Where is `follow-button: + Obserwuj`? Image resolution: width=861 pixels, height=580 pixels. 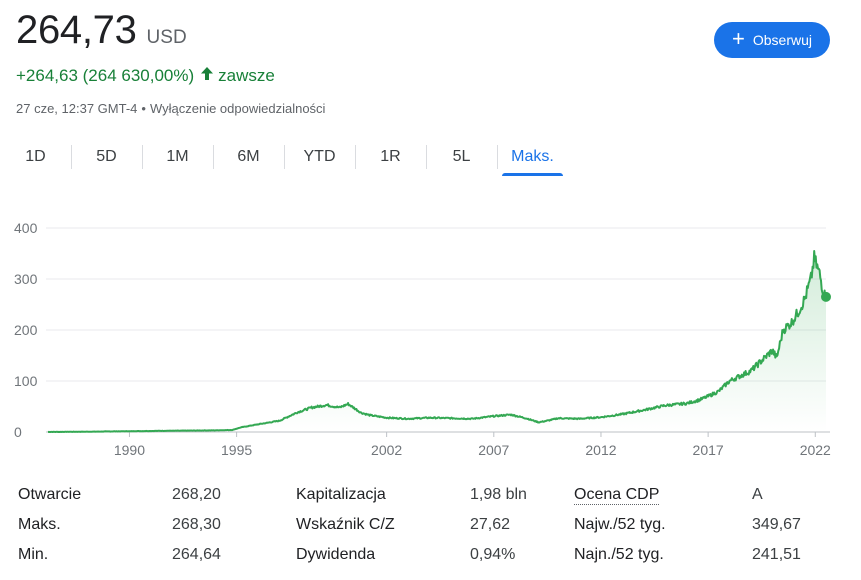
follow-button: + Obserwuj is located at coordinates (772, 40).